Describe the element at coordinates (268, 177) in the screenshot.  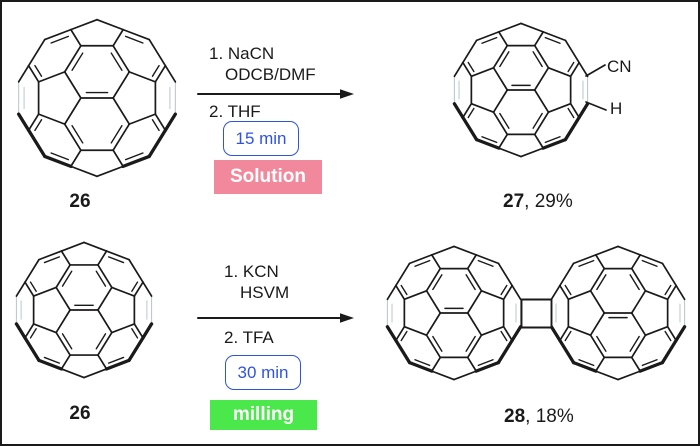
I see `method-badge-solution: Solution` at that location.